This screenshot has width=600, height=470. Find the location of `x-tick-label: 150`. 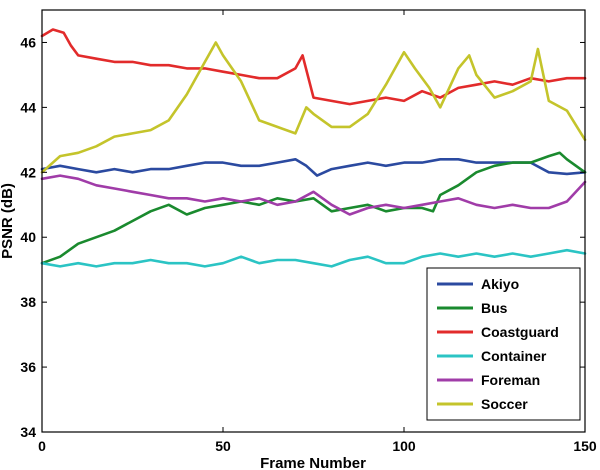

x-tick-label: 150 is located at coordinates (585, 446).